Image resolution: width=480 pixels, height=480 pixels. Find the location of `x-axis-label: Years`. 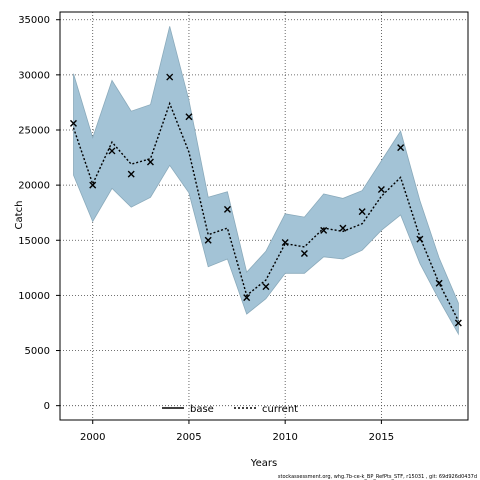

x-axis-label: Years is located at coordinates (263, 463).